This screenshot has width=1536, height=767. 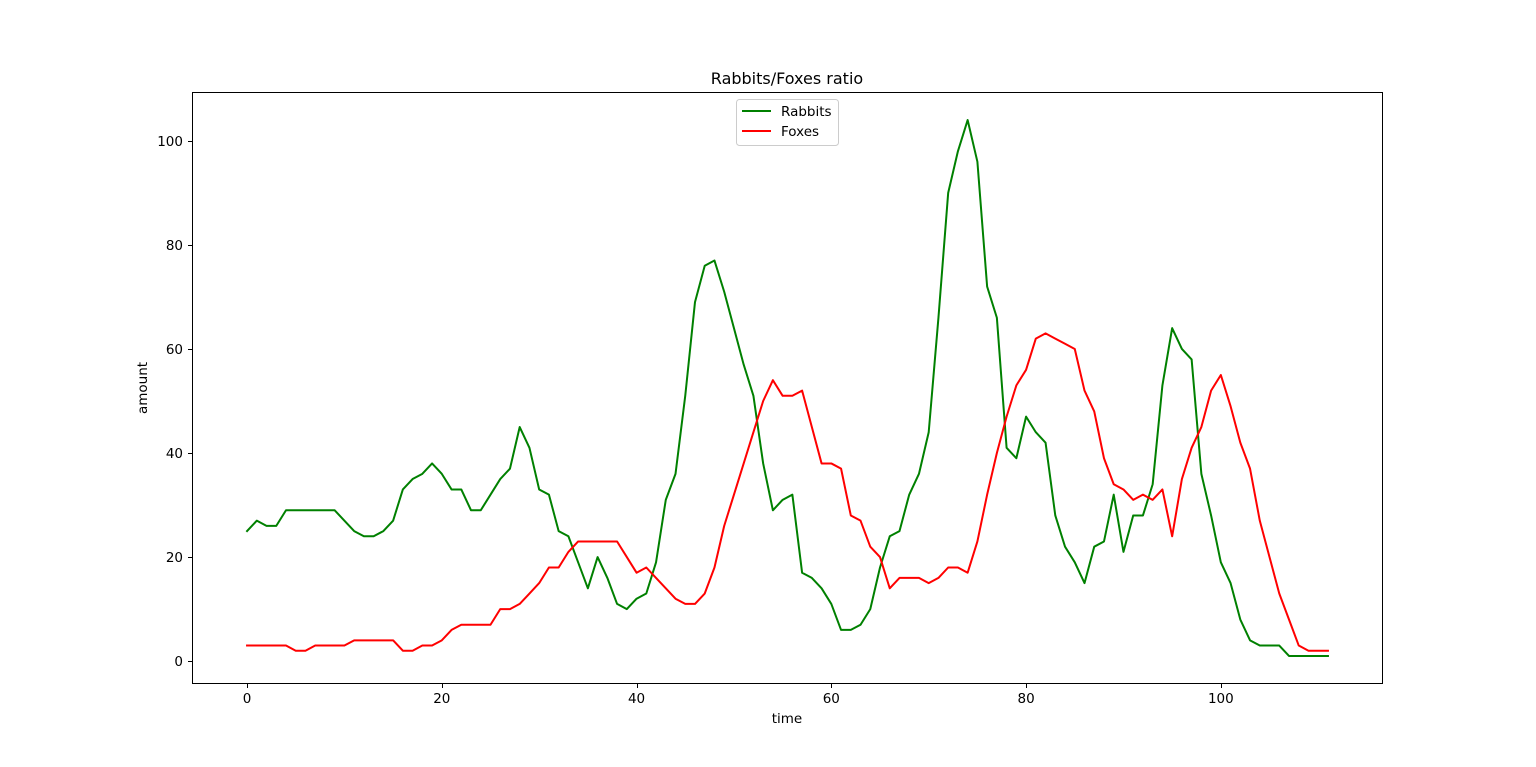 I want to click on x-tick-label: 80, so click(x=1025, y=699).